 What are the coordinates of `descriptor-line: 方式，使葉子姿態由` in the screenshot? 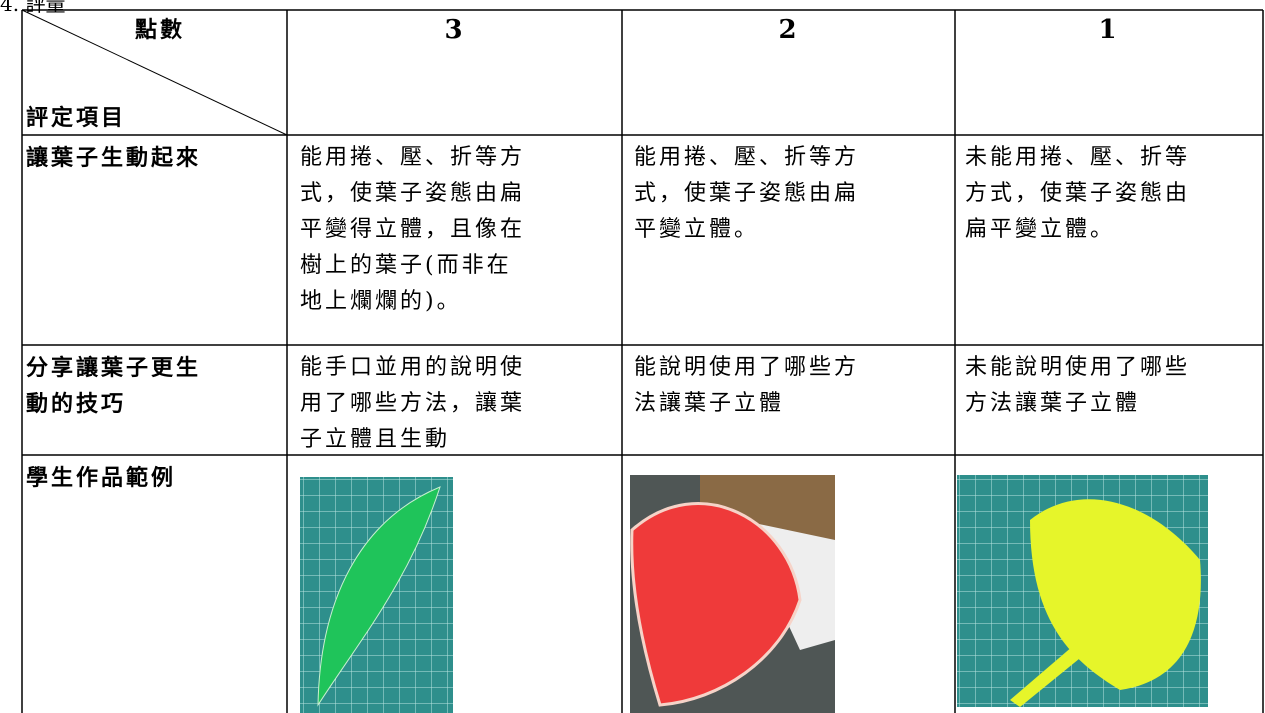 It's located at (1078, 193).